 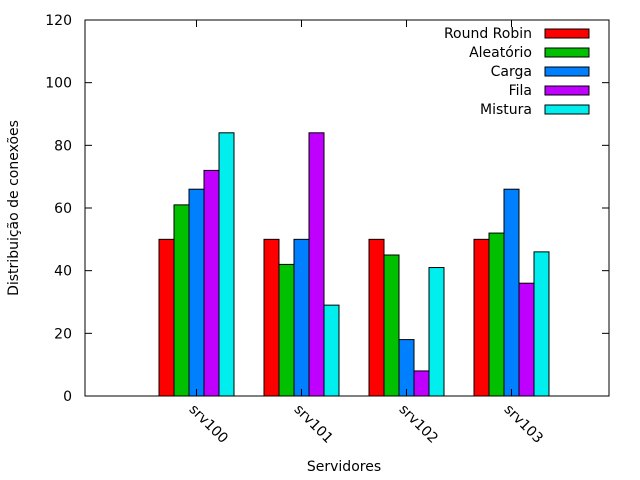 What do you see at coordinates (63, 334) in the screenshot?
I see `y-tick-label: 20` at bounding box center [63, 334].